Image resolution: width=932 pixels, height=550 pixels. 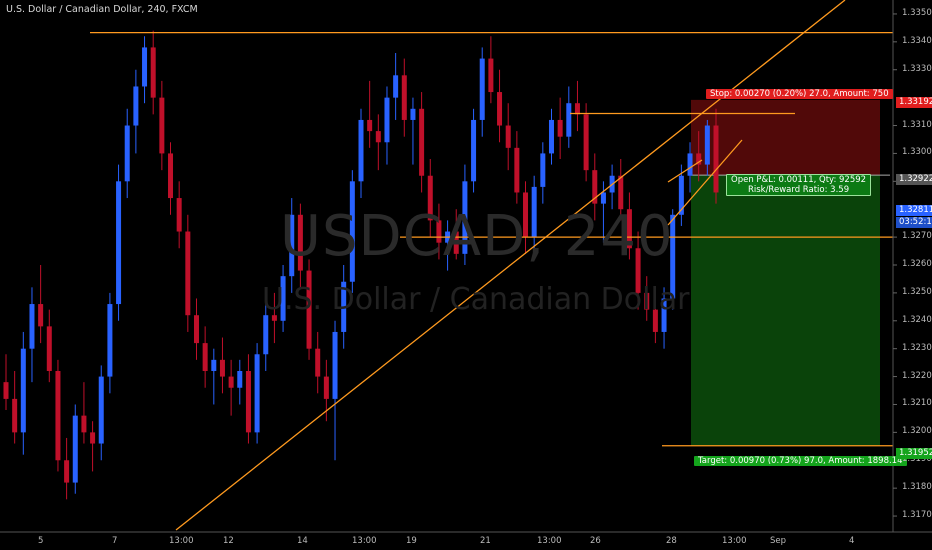 What do you see at coordinates (917, 375) in the screenshot?
I see `price-tick-label: 1.32200` at bounding box center [917, 375].